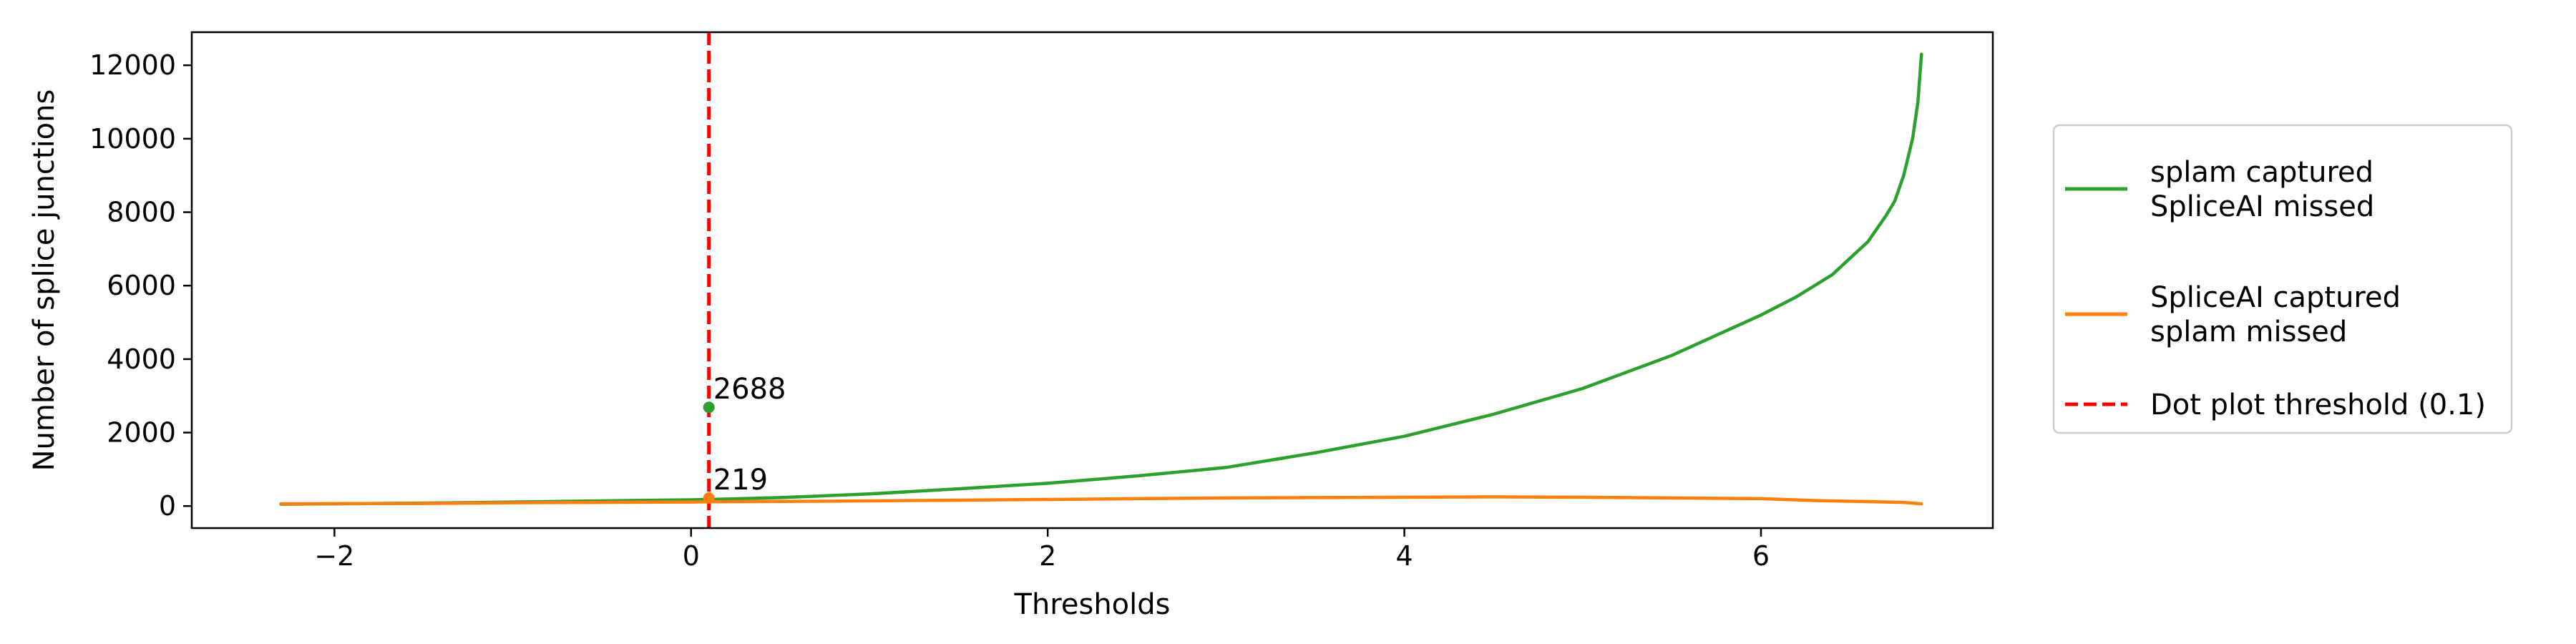  What do you see at coordinates (2248, 332) in the screenshot?
I see `legend-label-1-line-1: splam missed` at bounding box center [2248, 332].